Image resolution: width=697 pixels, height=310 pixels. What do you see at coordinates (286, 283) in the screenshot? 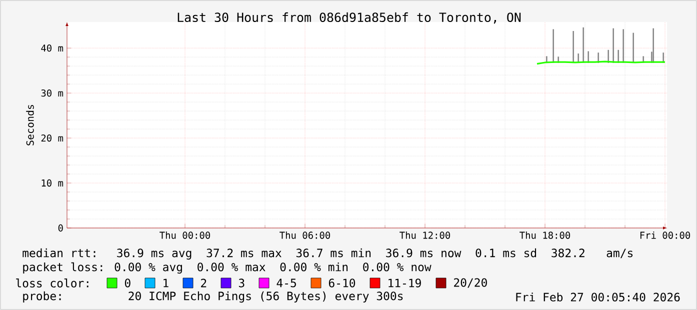
I see `legend-label: 4-5` at bounding box center [286, 283].